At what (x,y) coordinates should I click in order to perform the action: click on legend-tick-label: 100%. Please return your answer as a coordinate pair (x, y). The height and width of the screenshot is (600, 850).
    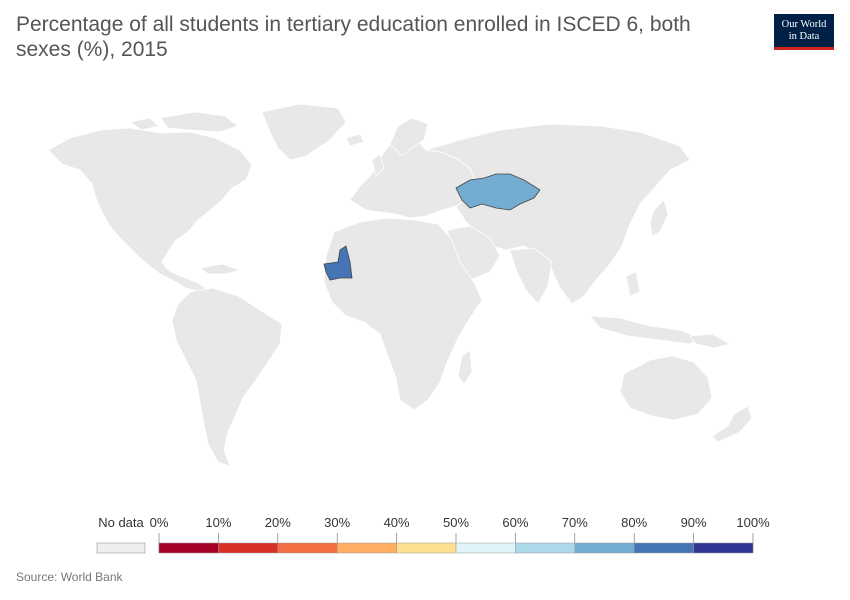
    Looking at the image, I should click on (753, 522).